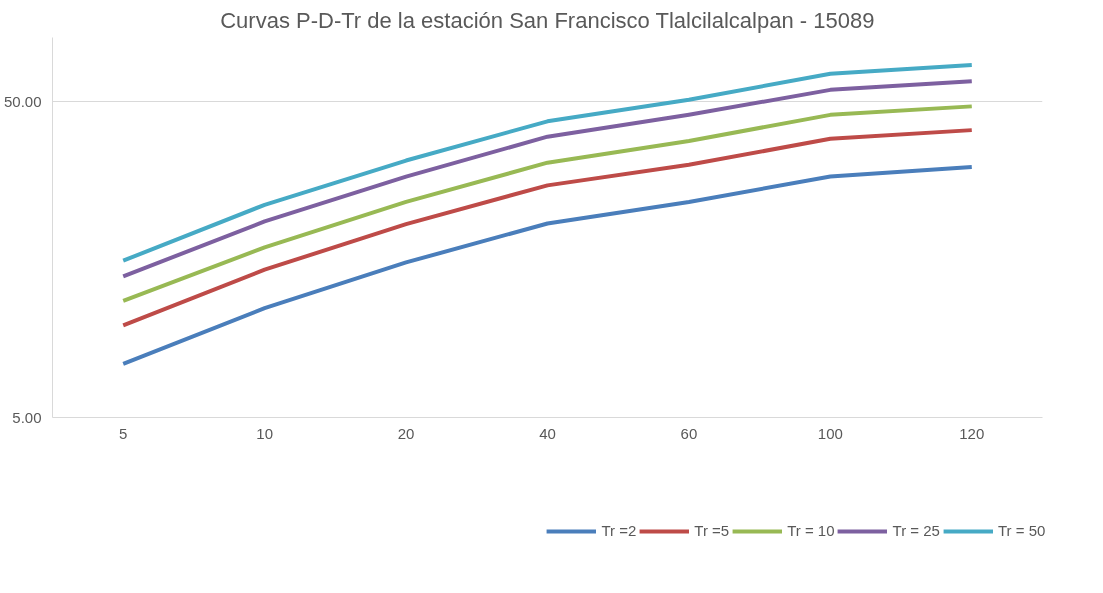  I want to click on y-tick-label: 50.00, so click(22, 101).